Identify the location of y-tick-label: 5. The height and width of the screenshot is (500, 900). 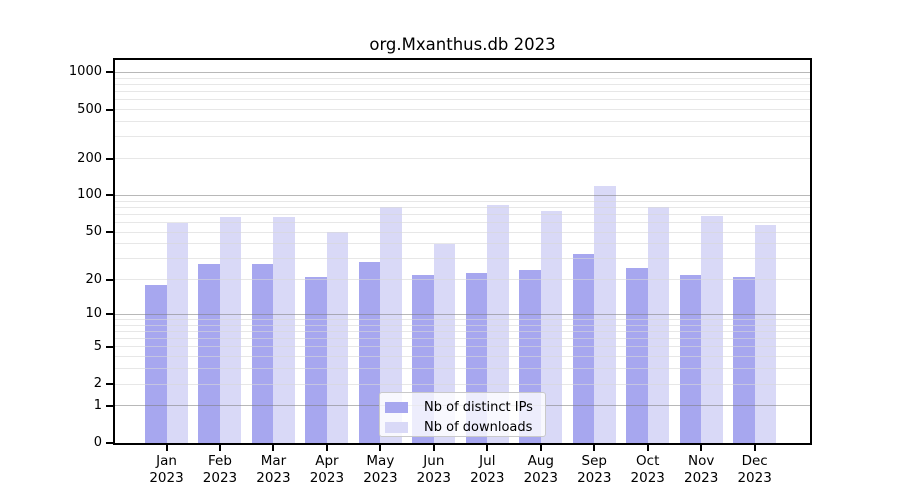
(97, 346).